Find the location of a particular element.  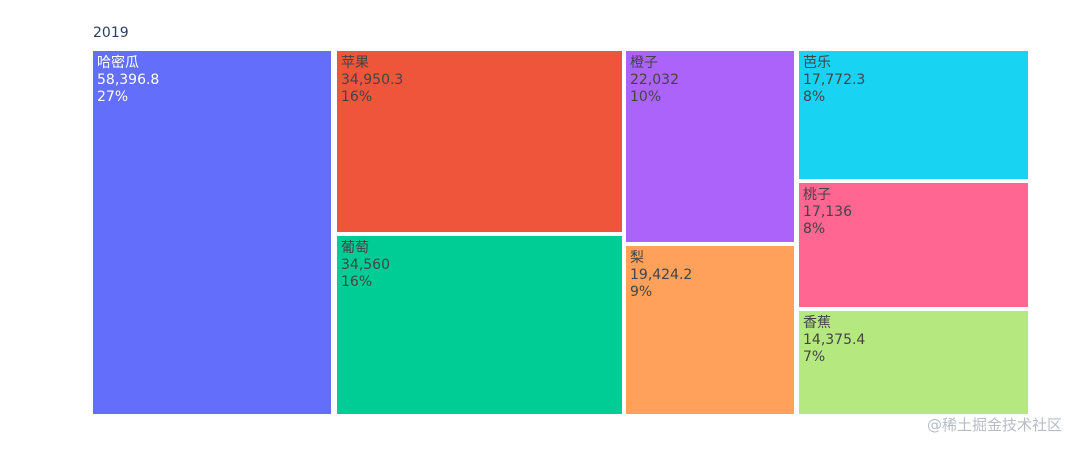

treemap-tile: 香蕉 14,375.4 7% is located at coordinates (913, 362).